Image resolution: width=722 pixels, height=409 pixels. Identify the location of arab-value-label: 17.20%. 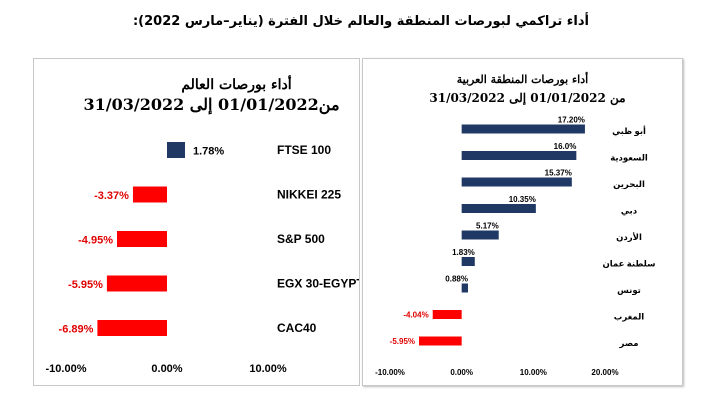
(571, 120).